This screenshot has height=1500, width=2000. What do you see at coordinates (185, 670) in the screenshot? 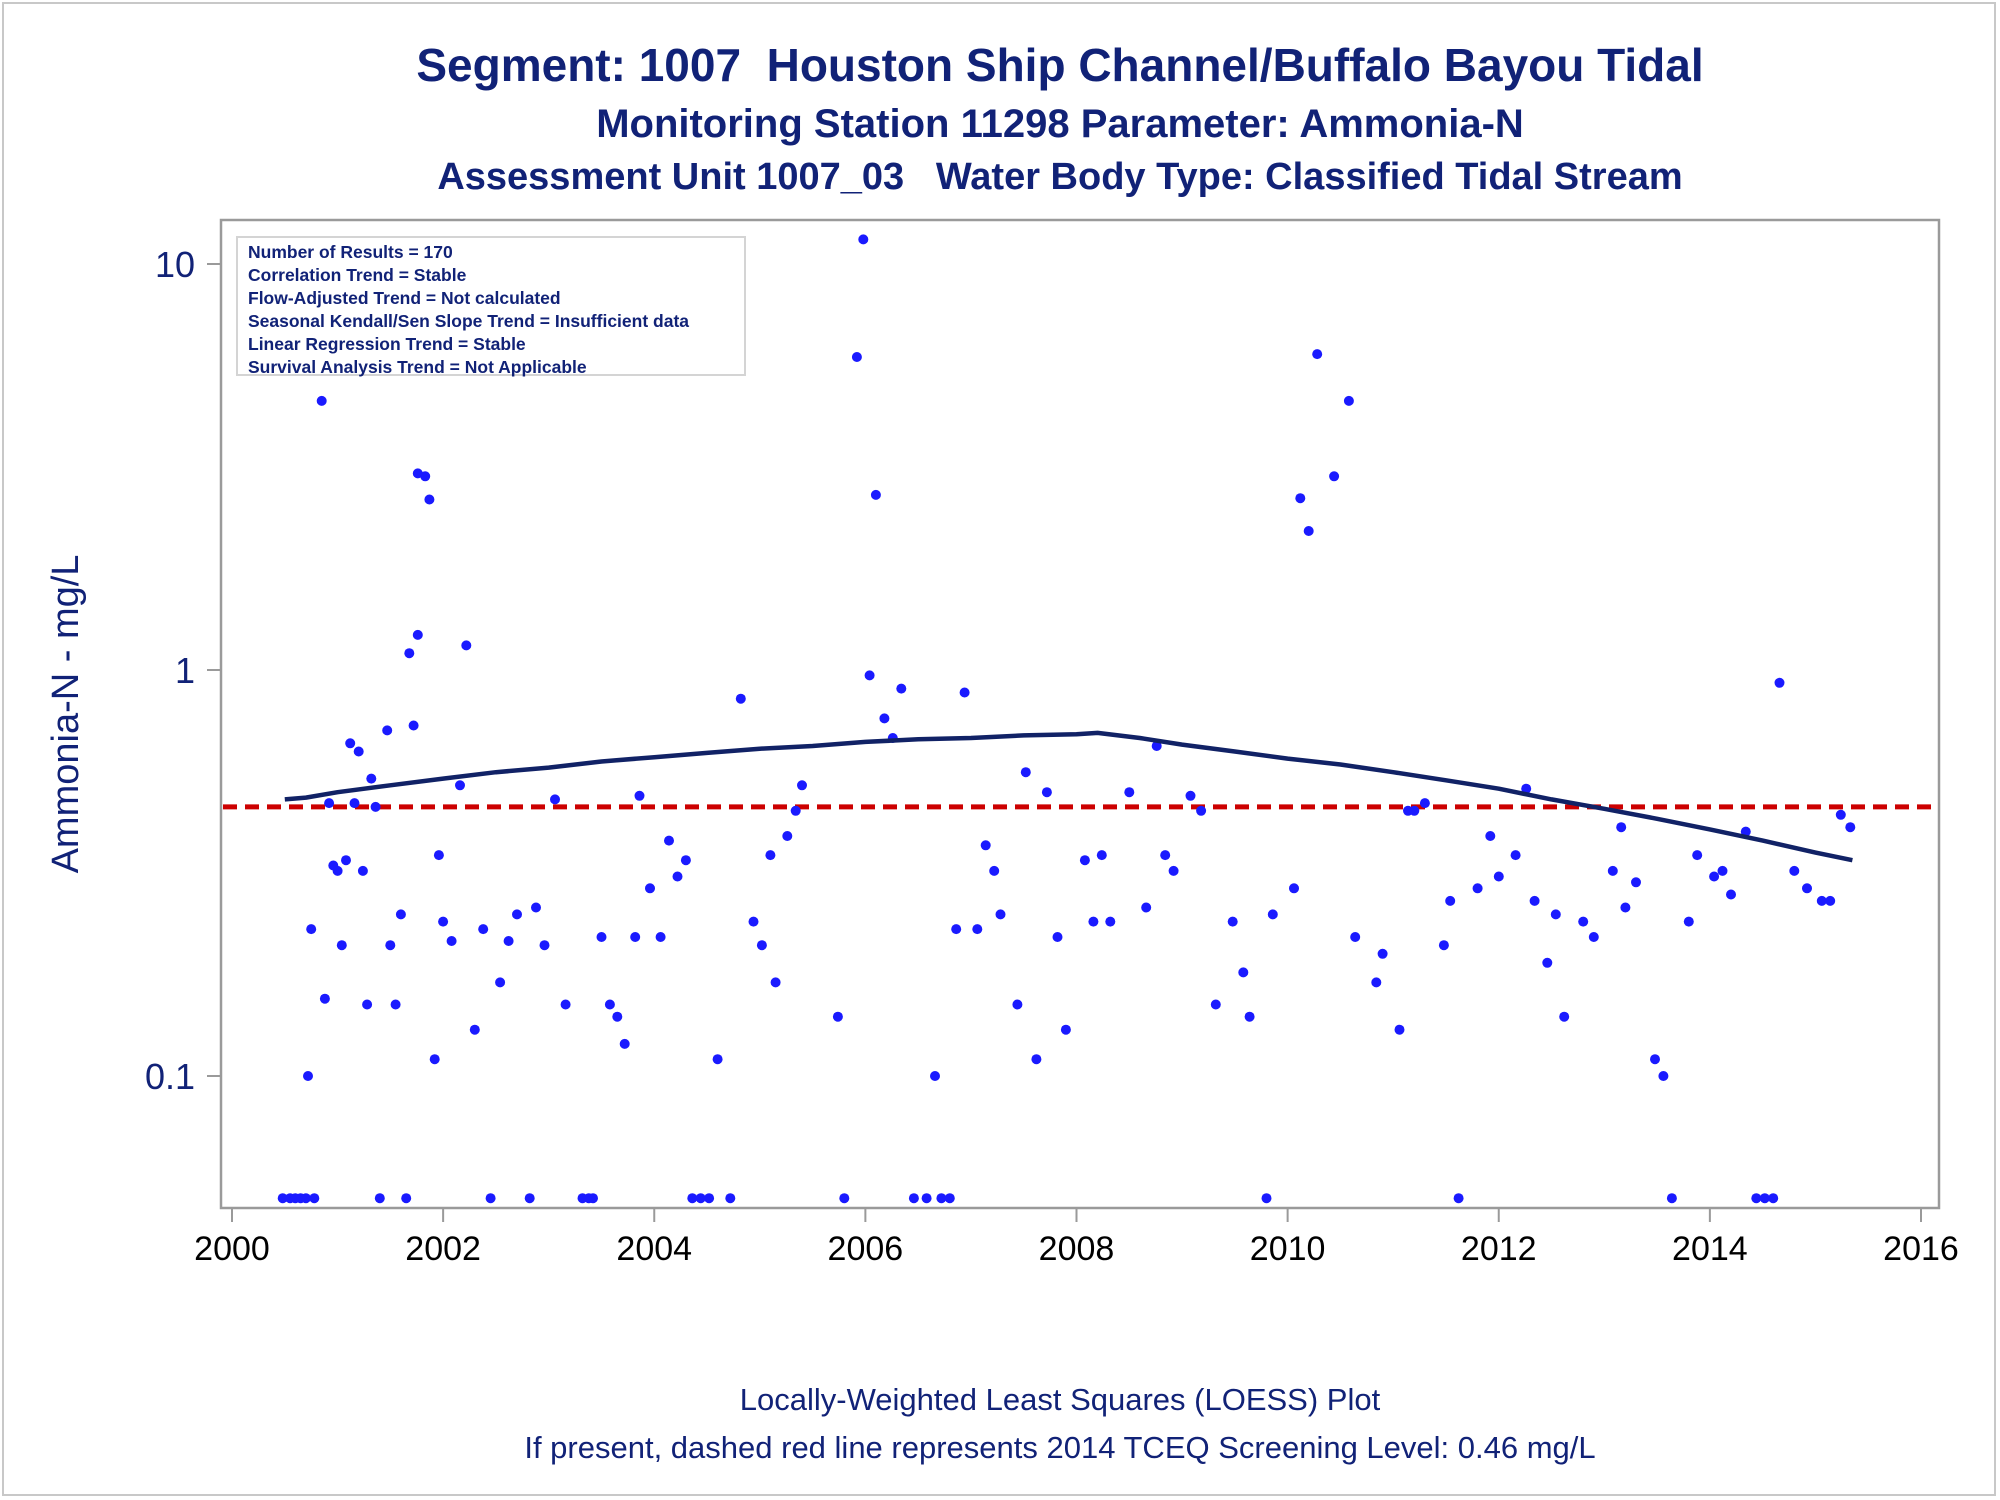
I see `y-tick-label: 1` at bounding box center [185, 670].